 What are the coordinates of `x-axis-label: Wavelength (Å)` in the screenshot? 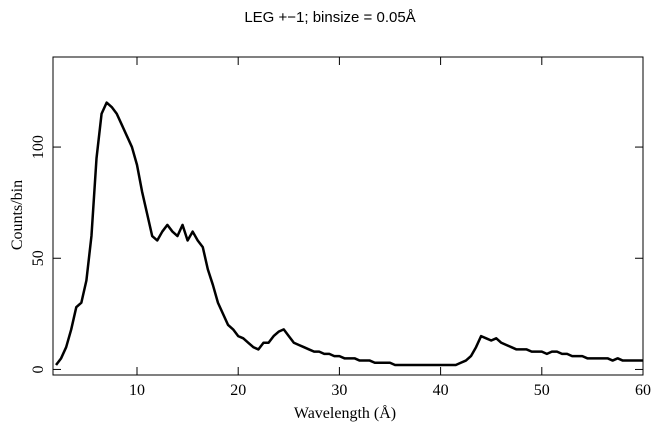 It's located at (345, 413).